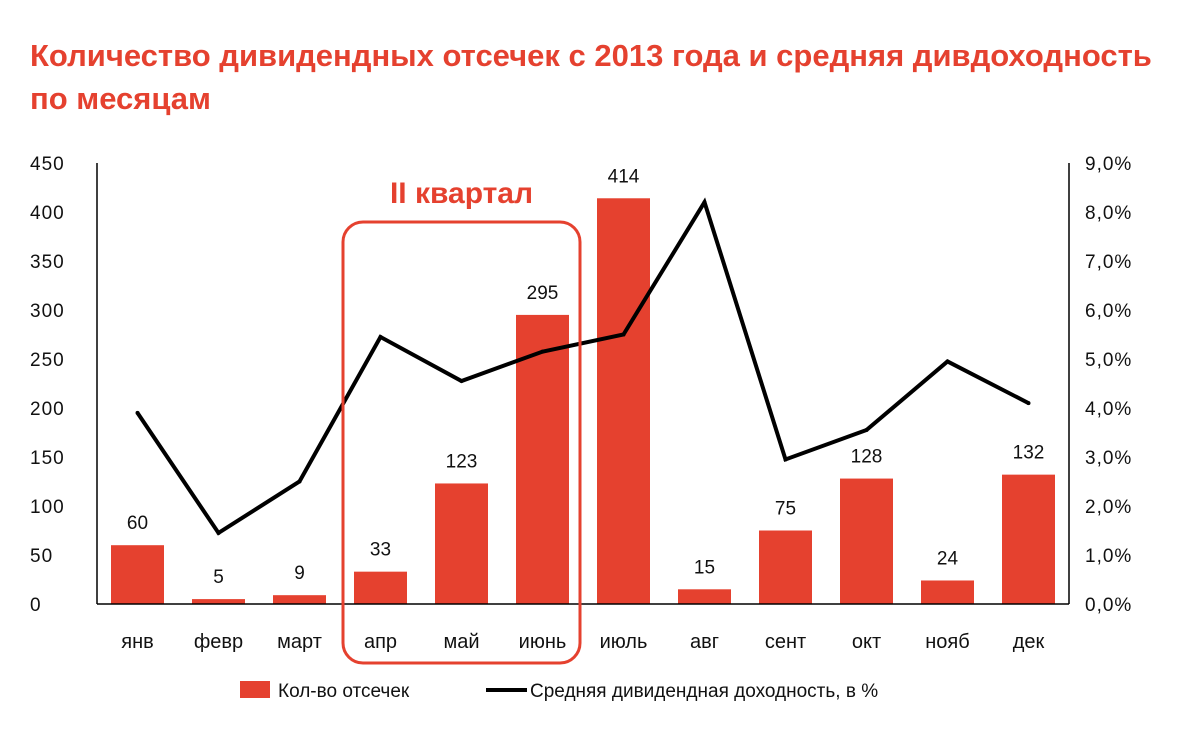  What do you see at coordinates (785, 459) in the screenshot?
I see `yield-point-сент` at bounding box center [785, 459].